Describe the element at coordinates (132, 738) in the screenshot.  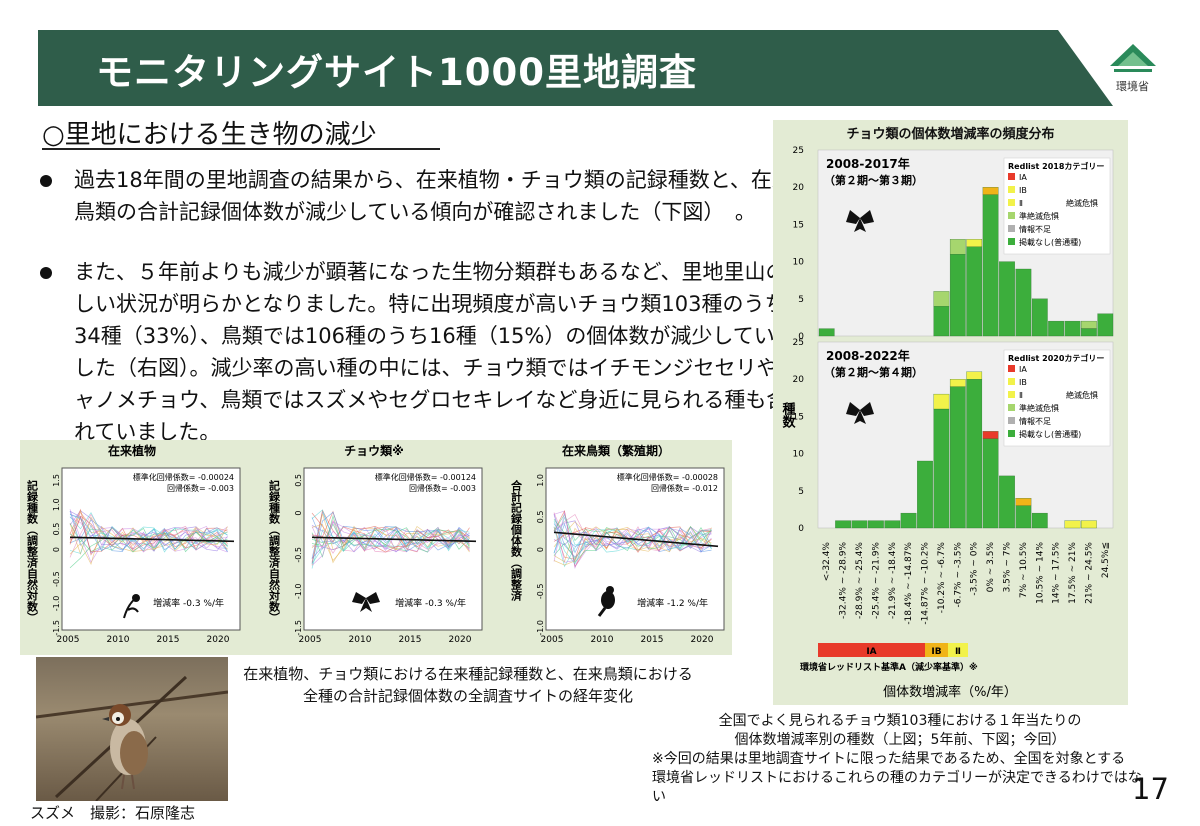
I see `sparrow-icon` at that location.